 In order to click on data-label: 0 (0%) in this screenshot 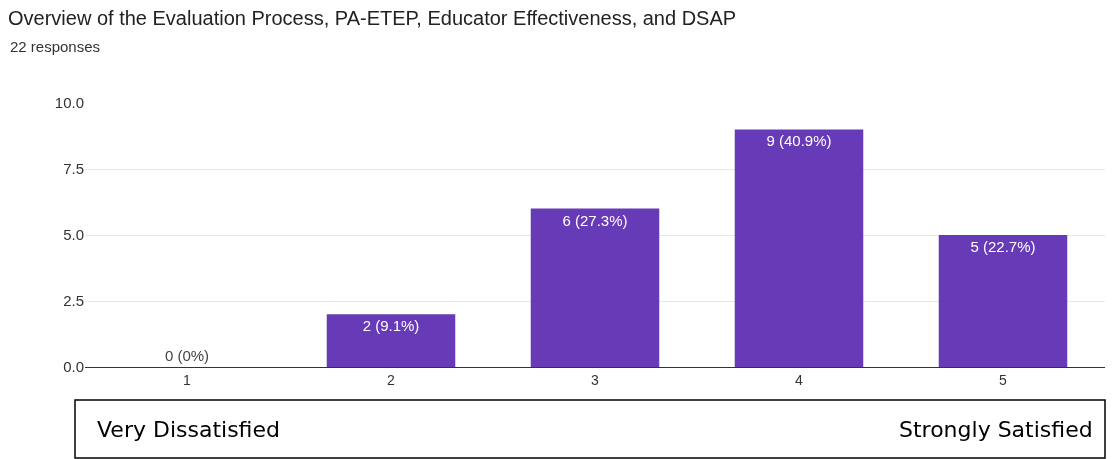, I will do `click(187, 355)`.